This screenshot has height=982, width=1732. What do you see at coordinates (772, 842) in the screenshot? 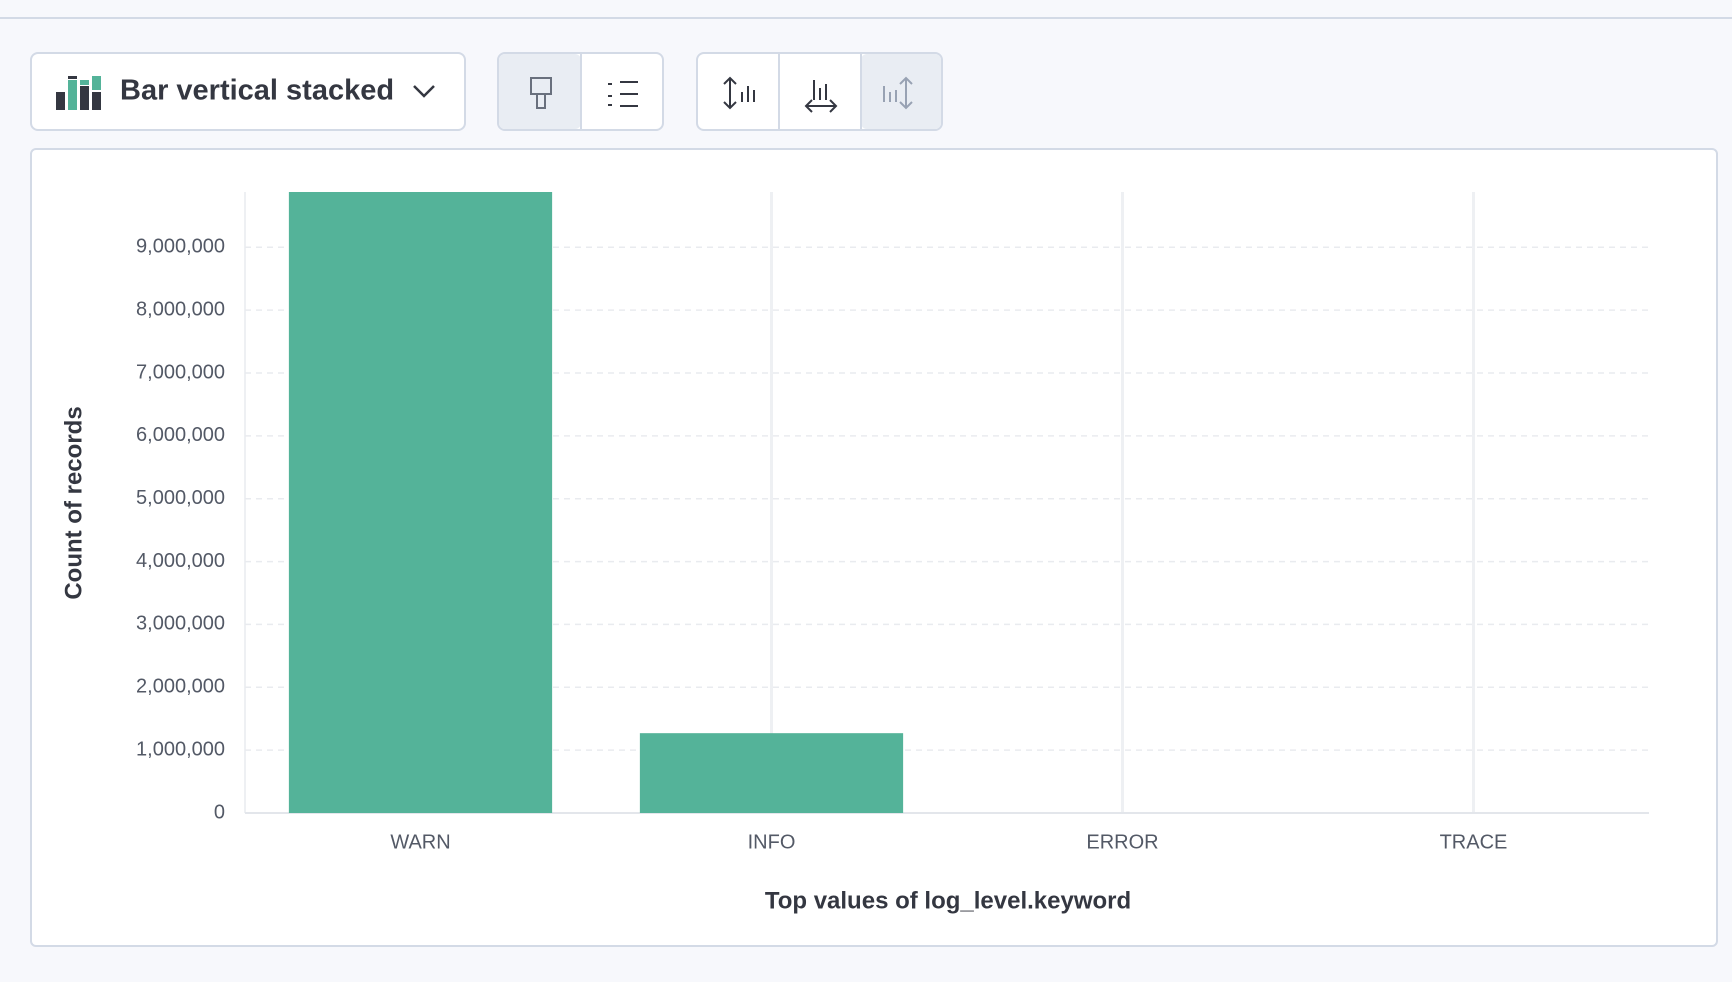
I see `x-tick-label: INFO` at bounding box center [772, 842].